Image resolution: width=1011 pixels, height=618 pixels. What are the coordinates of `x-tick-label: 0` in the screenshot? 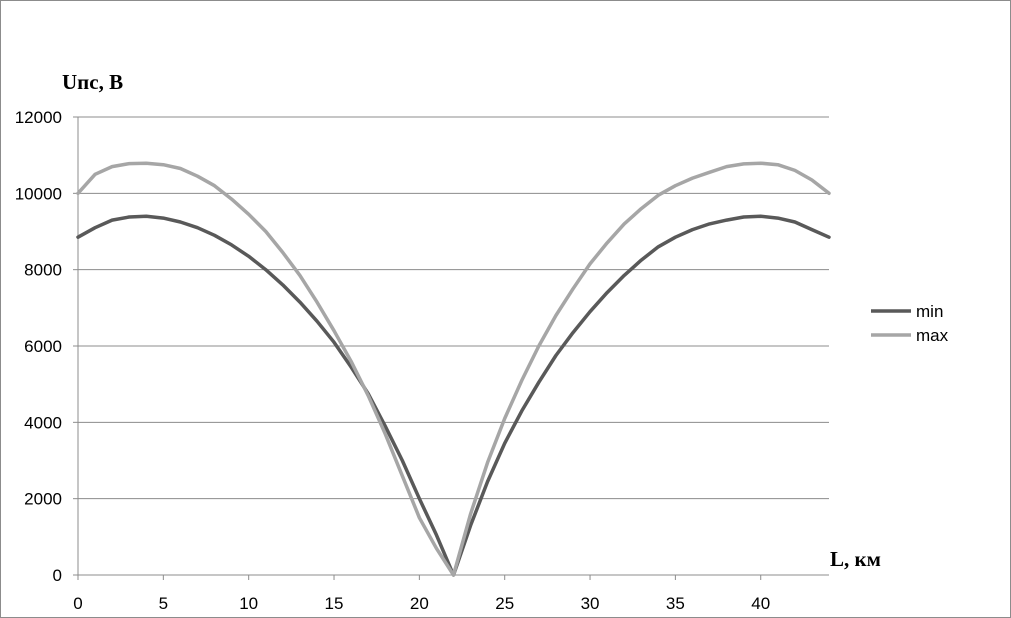 It's located at (77, 603).